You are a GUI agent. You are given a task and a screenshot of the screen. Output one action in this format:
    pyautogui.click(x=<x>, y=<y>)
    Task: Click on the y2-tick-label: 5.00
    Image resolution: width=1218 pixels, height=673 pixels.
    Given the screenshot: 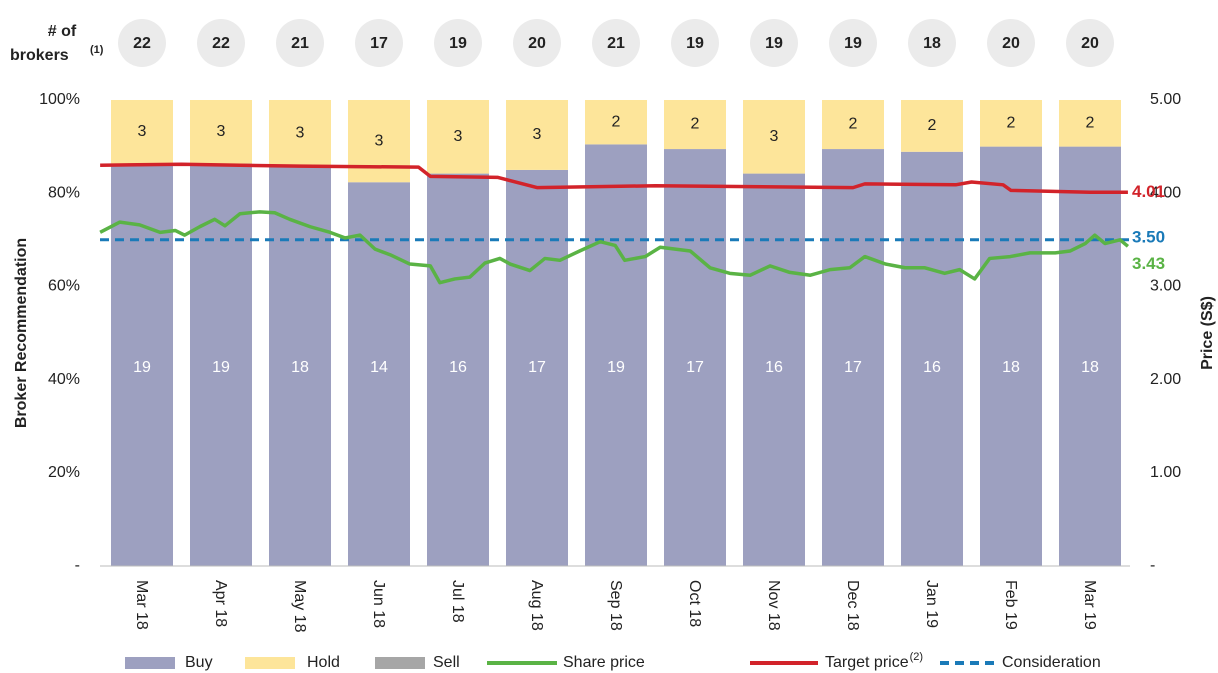 What is the action you would take?
    pyautogui.click(x=1165, y=99)
    